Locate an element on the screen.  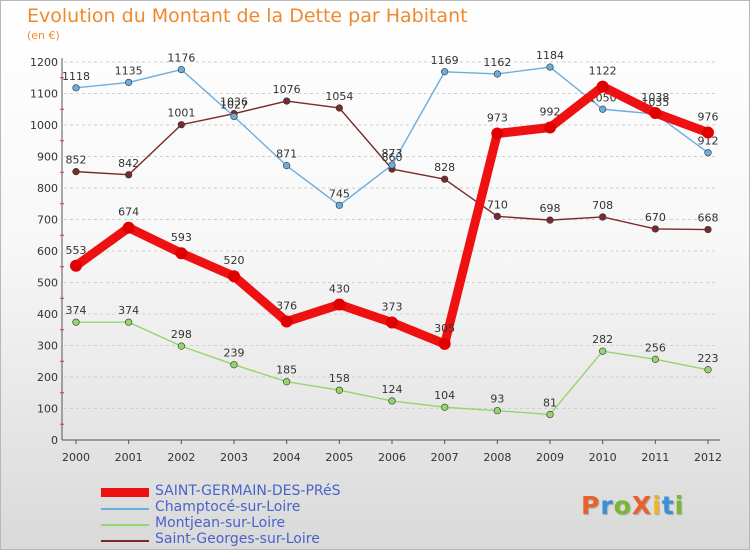
data-label-saint-georges-sur-loire: 1001 is located at coordinates (181, 113).